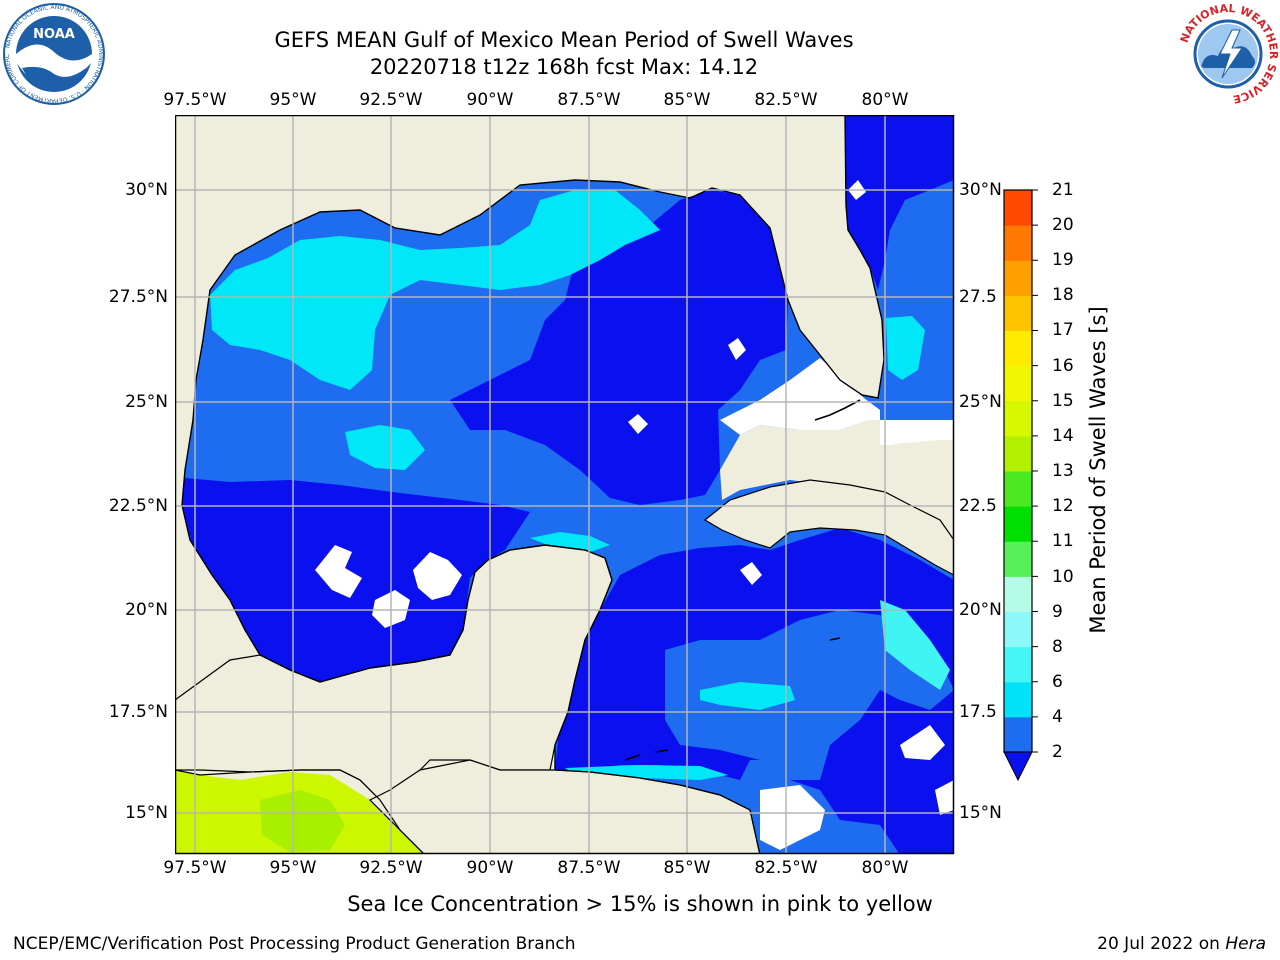 This screenshot has width=1280, height=960. I want to click on colorbar, so click(1020, 485).